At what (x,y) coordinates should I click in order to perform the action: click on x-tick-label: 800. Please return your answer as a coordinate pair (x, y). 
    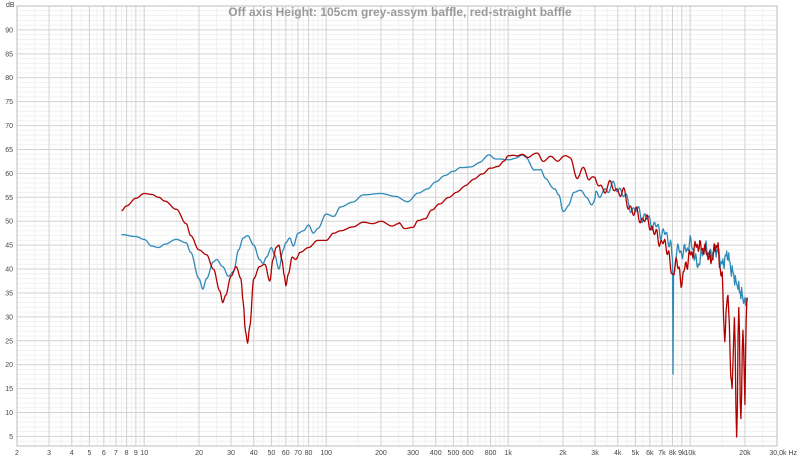
    Looking at the image, I should click on (491, 453).